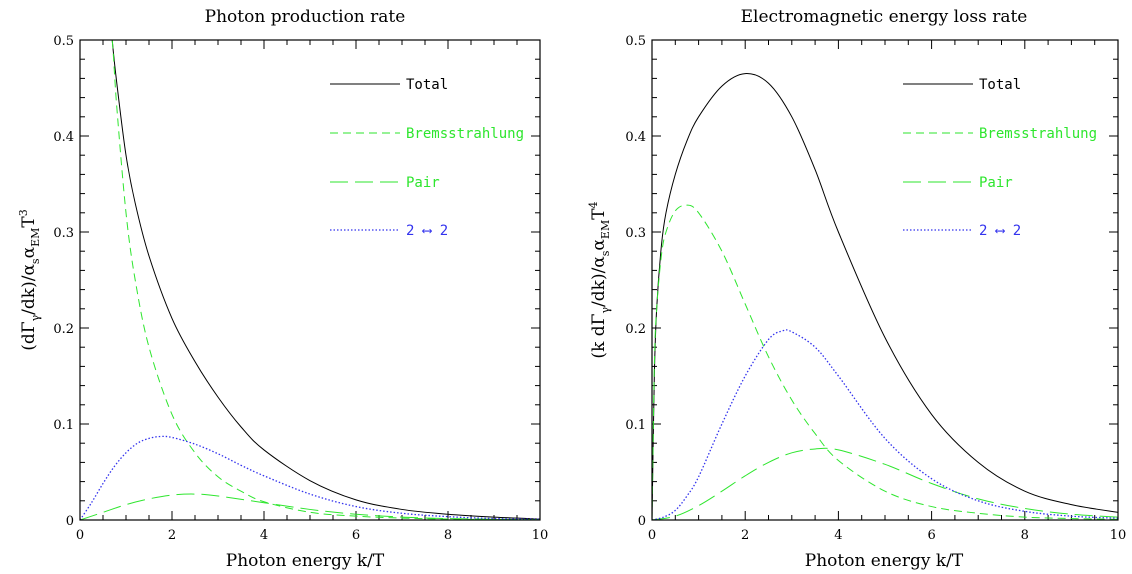  I want to click on y-axis-label: (k dΓγ/dk)/αsαEMT4, so click(599, 279).